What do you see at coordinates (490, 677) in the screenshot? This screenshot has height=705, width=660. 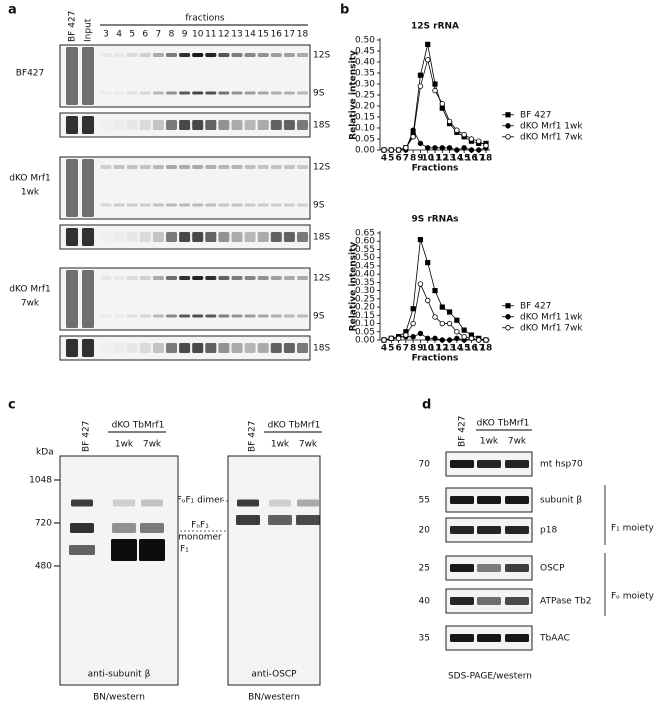 I see `method-label: SDS-PAGE/western` at bounding box center [490, 677].